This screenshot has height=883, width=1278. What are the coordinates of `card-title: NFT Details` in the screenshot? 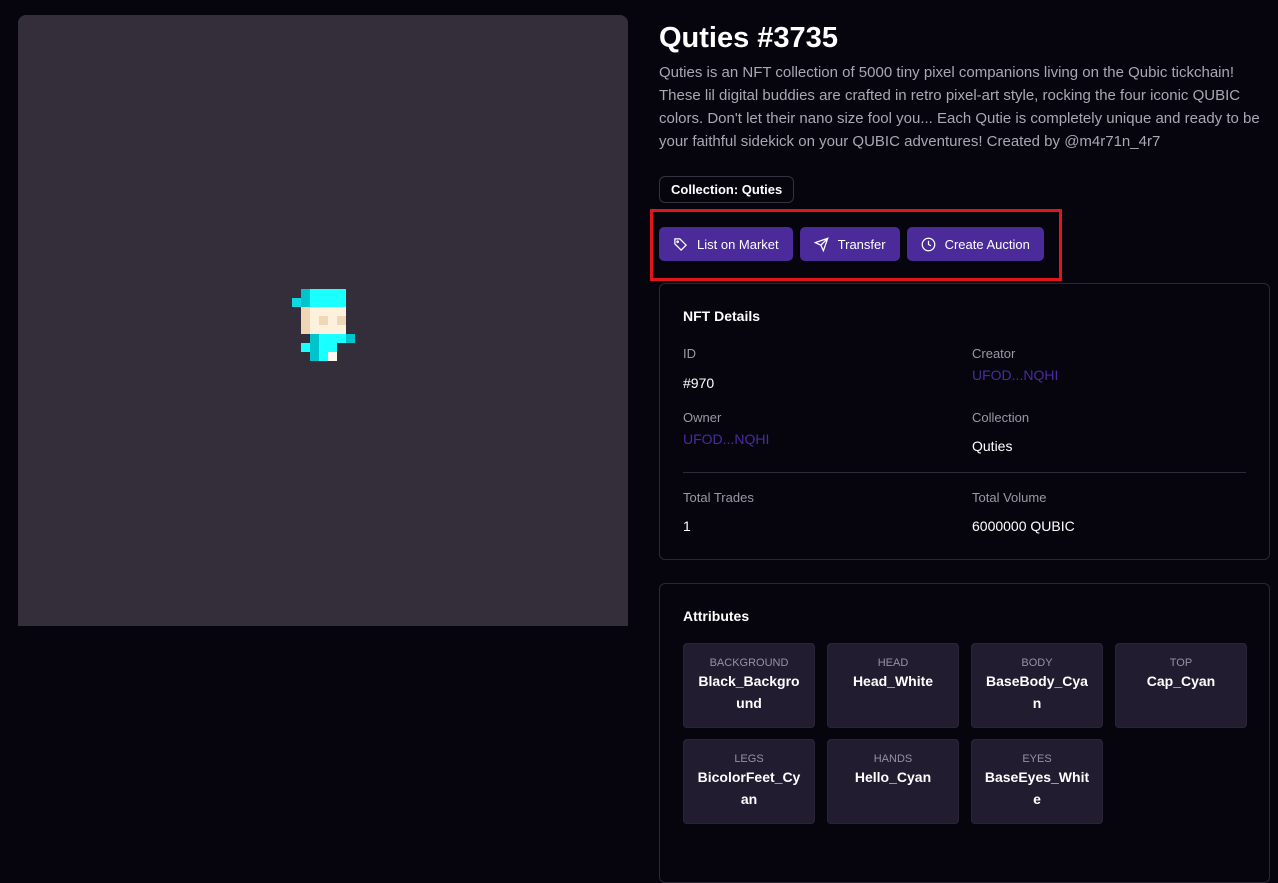 It's located at (722, 316).